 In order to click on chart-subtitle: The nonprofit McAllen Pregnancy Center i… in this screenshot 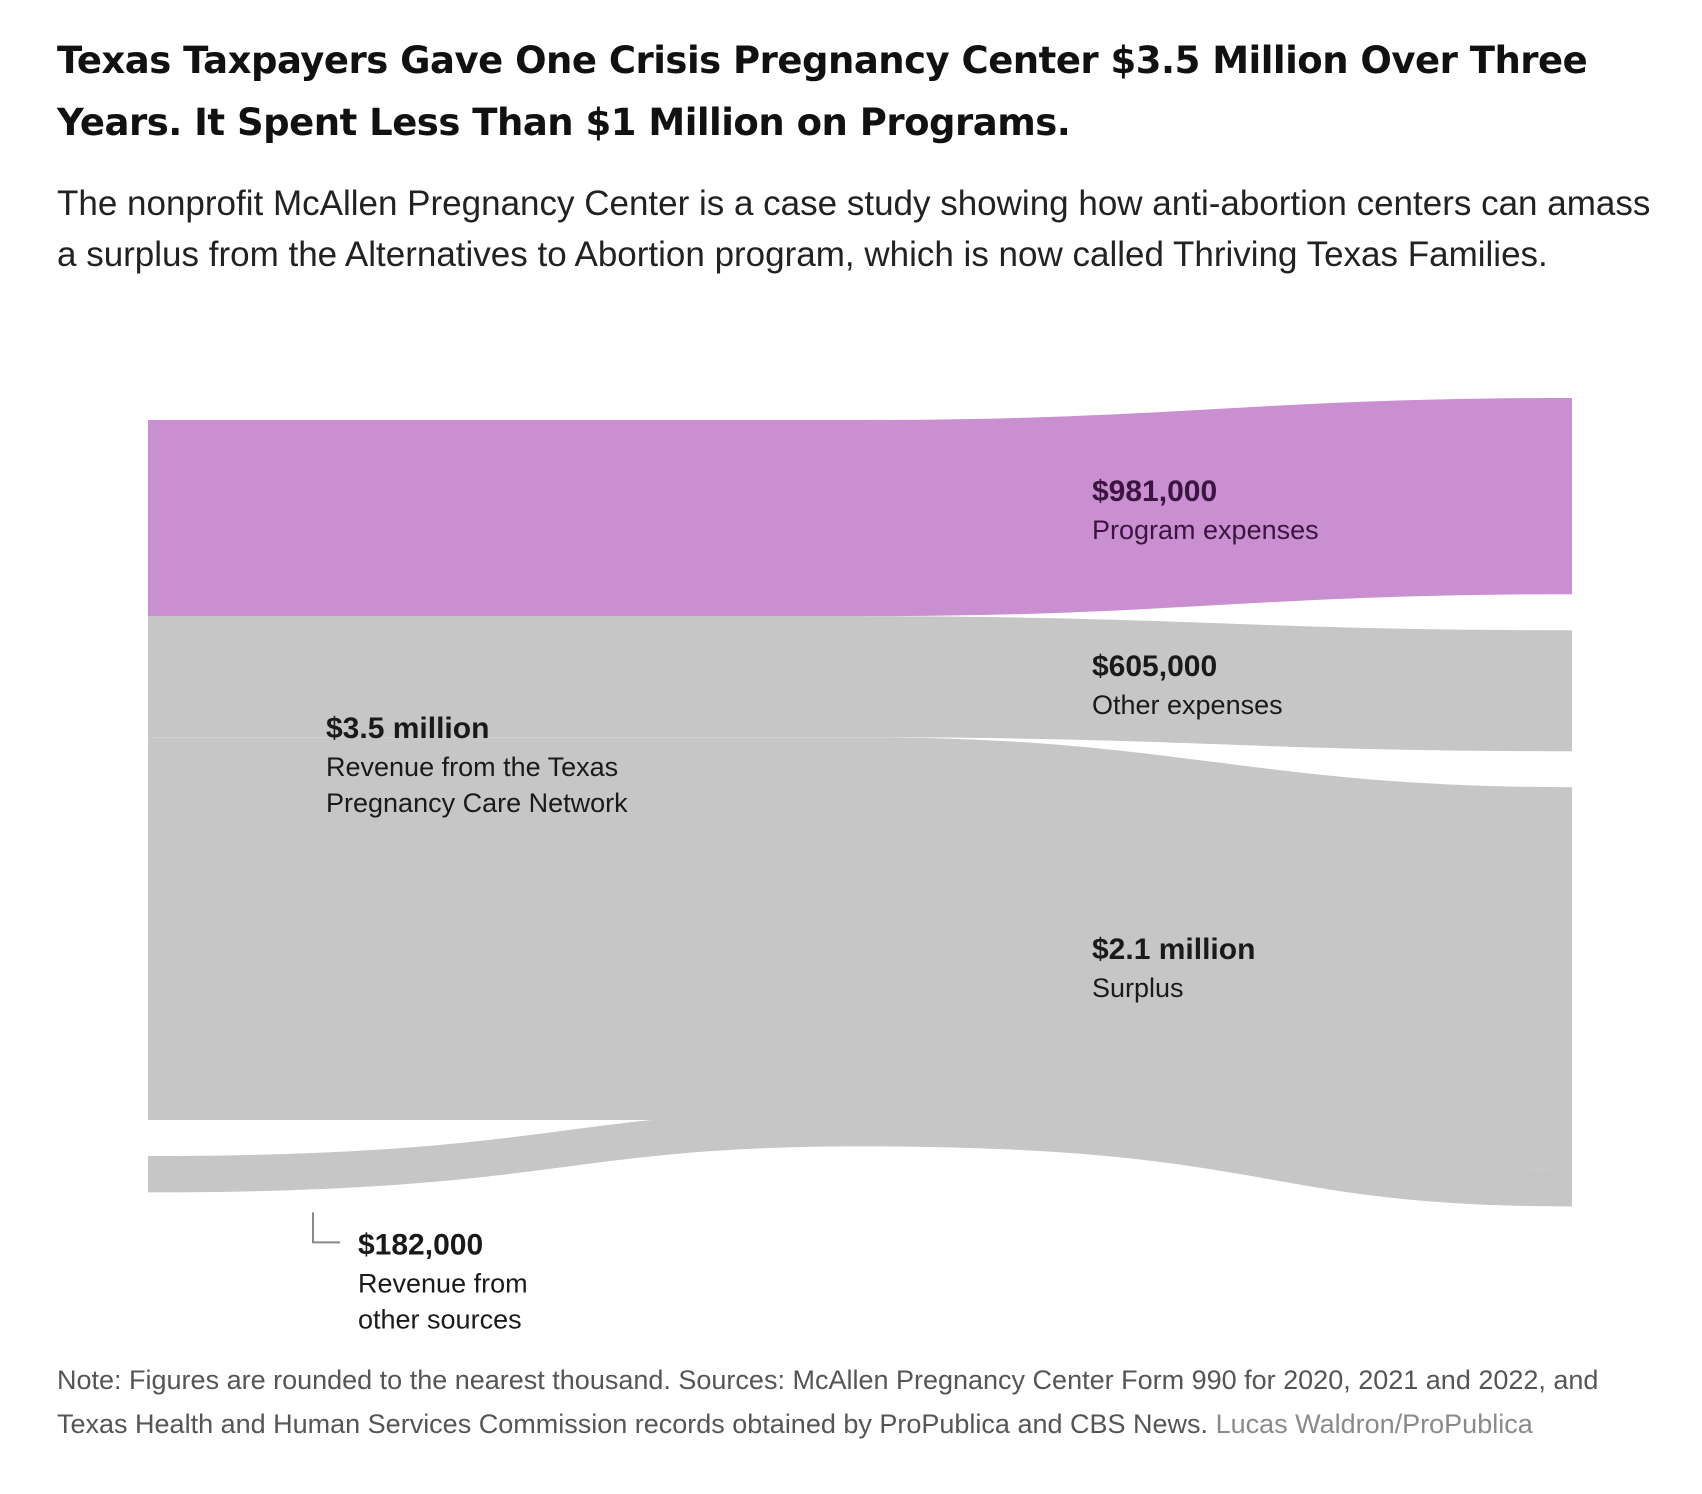, I will do `click(854, 229)`.